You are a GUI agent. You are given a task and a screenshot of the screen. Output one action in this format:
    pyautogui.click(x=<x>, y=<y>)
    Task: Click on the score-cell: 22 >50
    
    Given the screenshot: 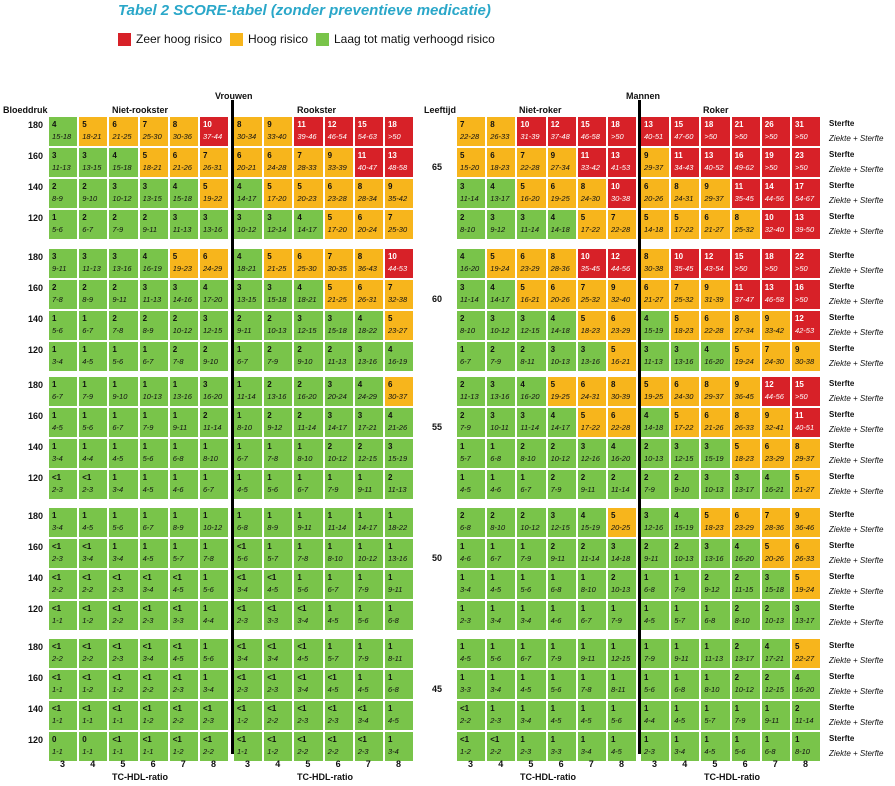 What is the action you would take?
    pyautogui.click(x=806, y=263)
    